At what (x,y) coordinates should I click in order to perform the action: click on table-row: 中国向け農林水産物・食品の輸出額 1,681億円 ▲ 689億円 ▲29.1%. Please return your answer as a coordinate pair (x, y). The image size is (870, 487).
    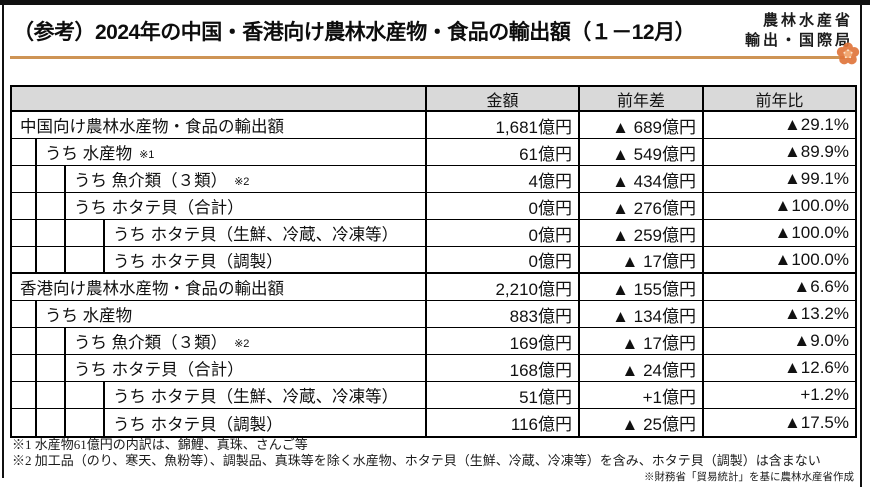
    Looking at the image, I should click on (433, 125).